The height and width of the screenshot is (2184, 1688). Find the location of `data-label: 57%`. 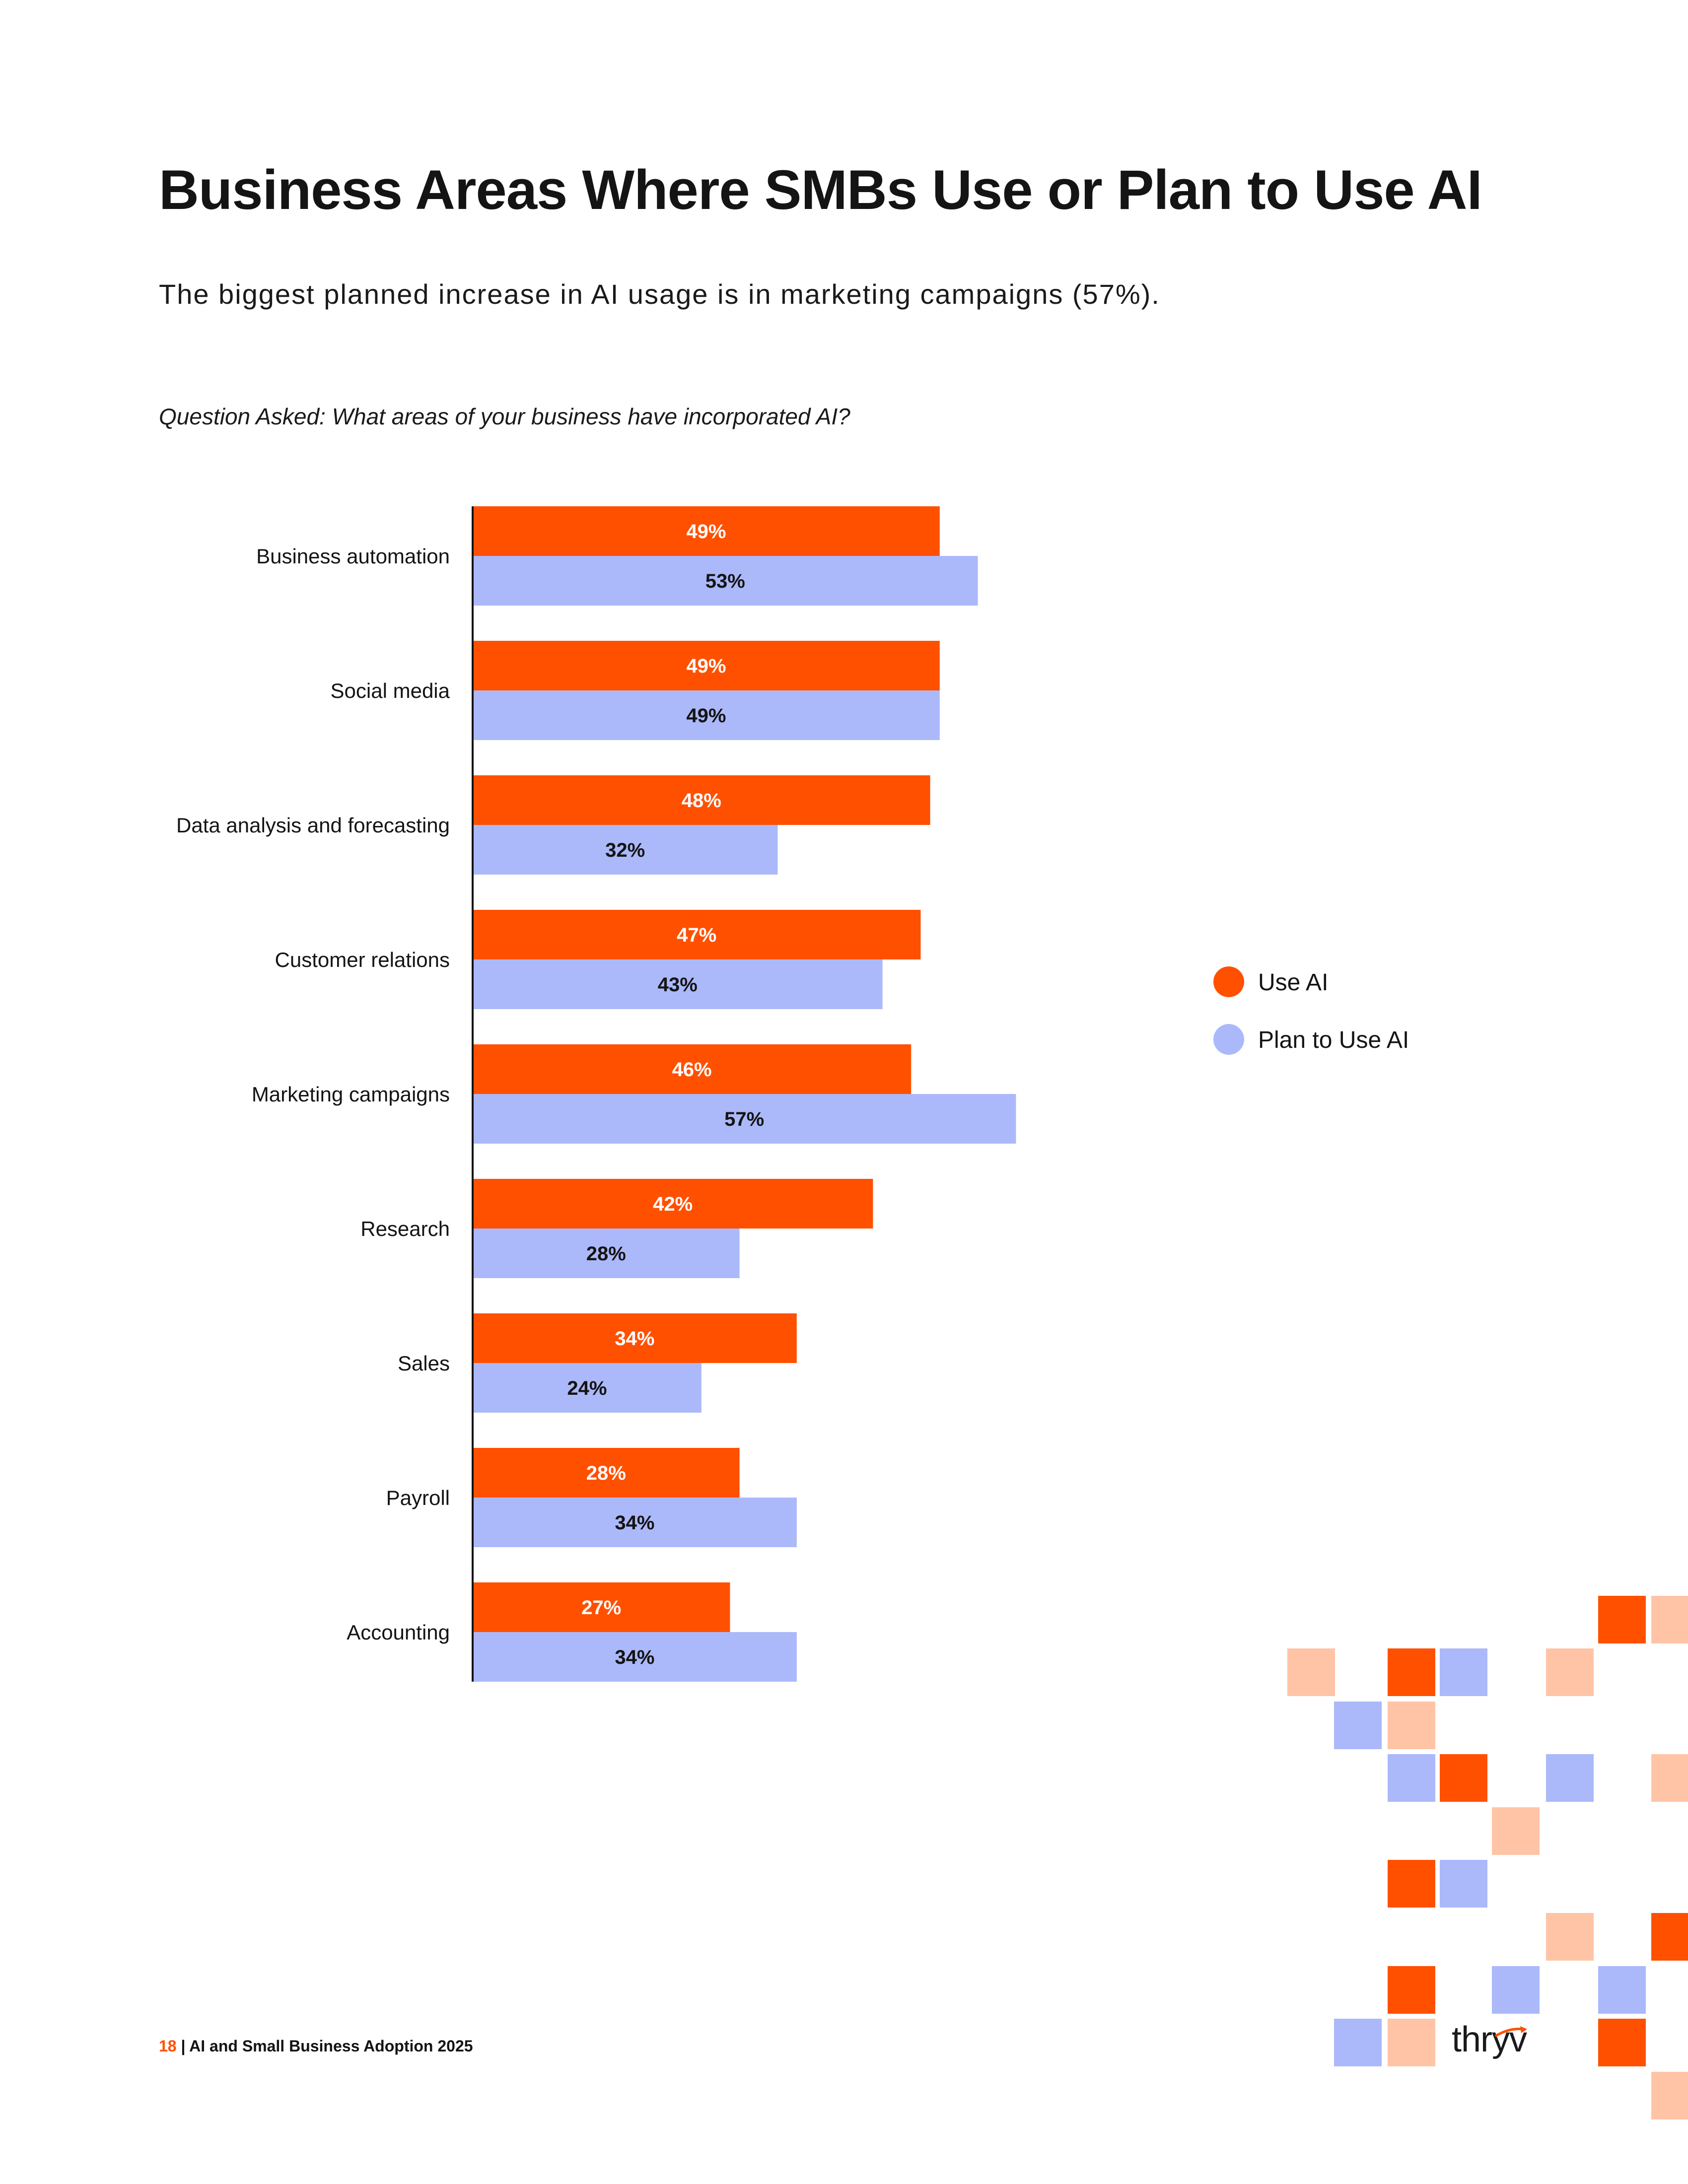

data-label: 57% is located at coordinates (744, 1119).